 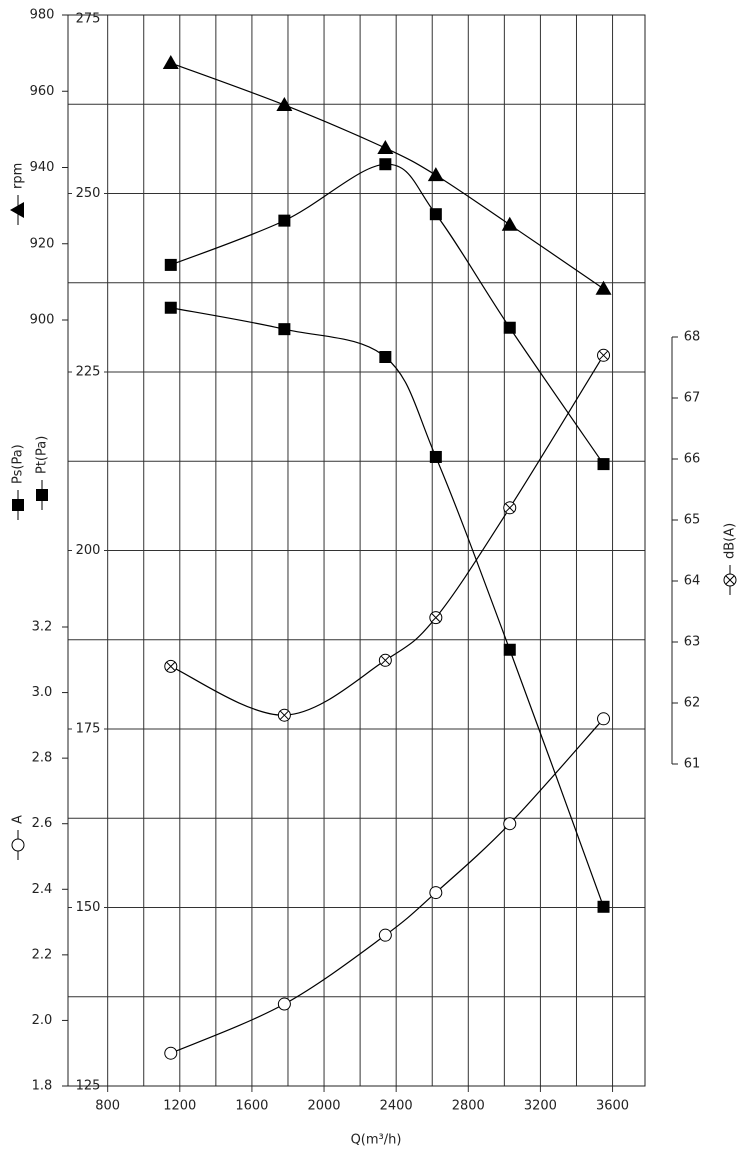 I want to click on y-tick-label: 940, so click(x=42, y=167).